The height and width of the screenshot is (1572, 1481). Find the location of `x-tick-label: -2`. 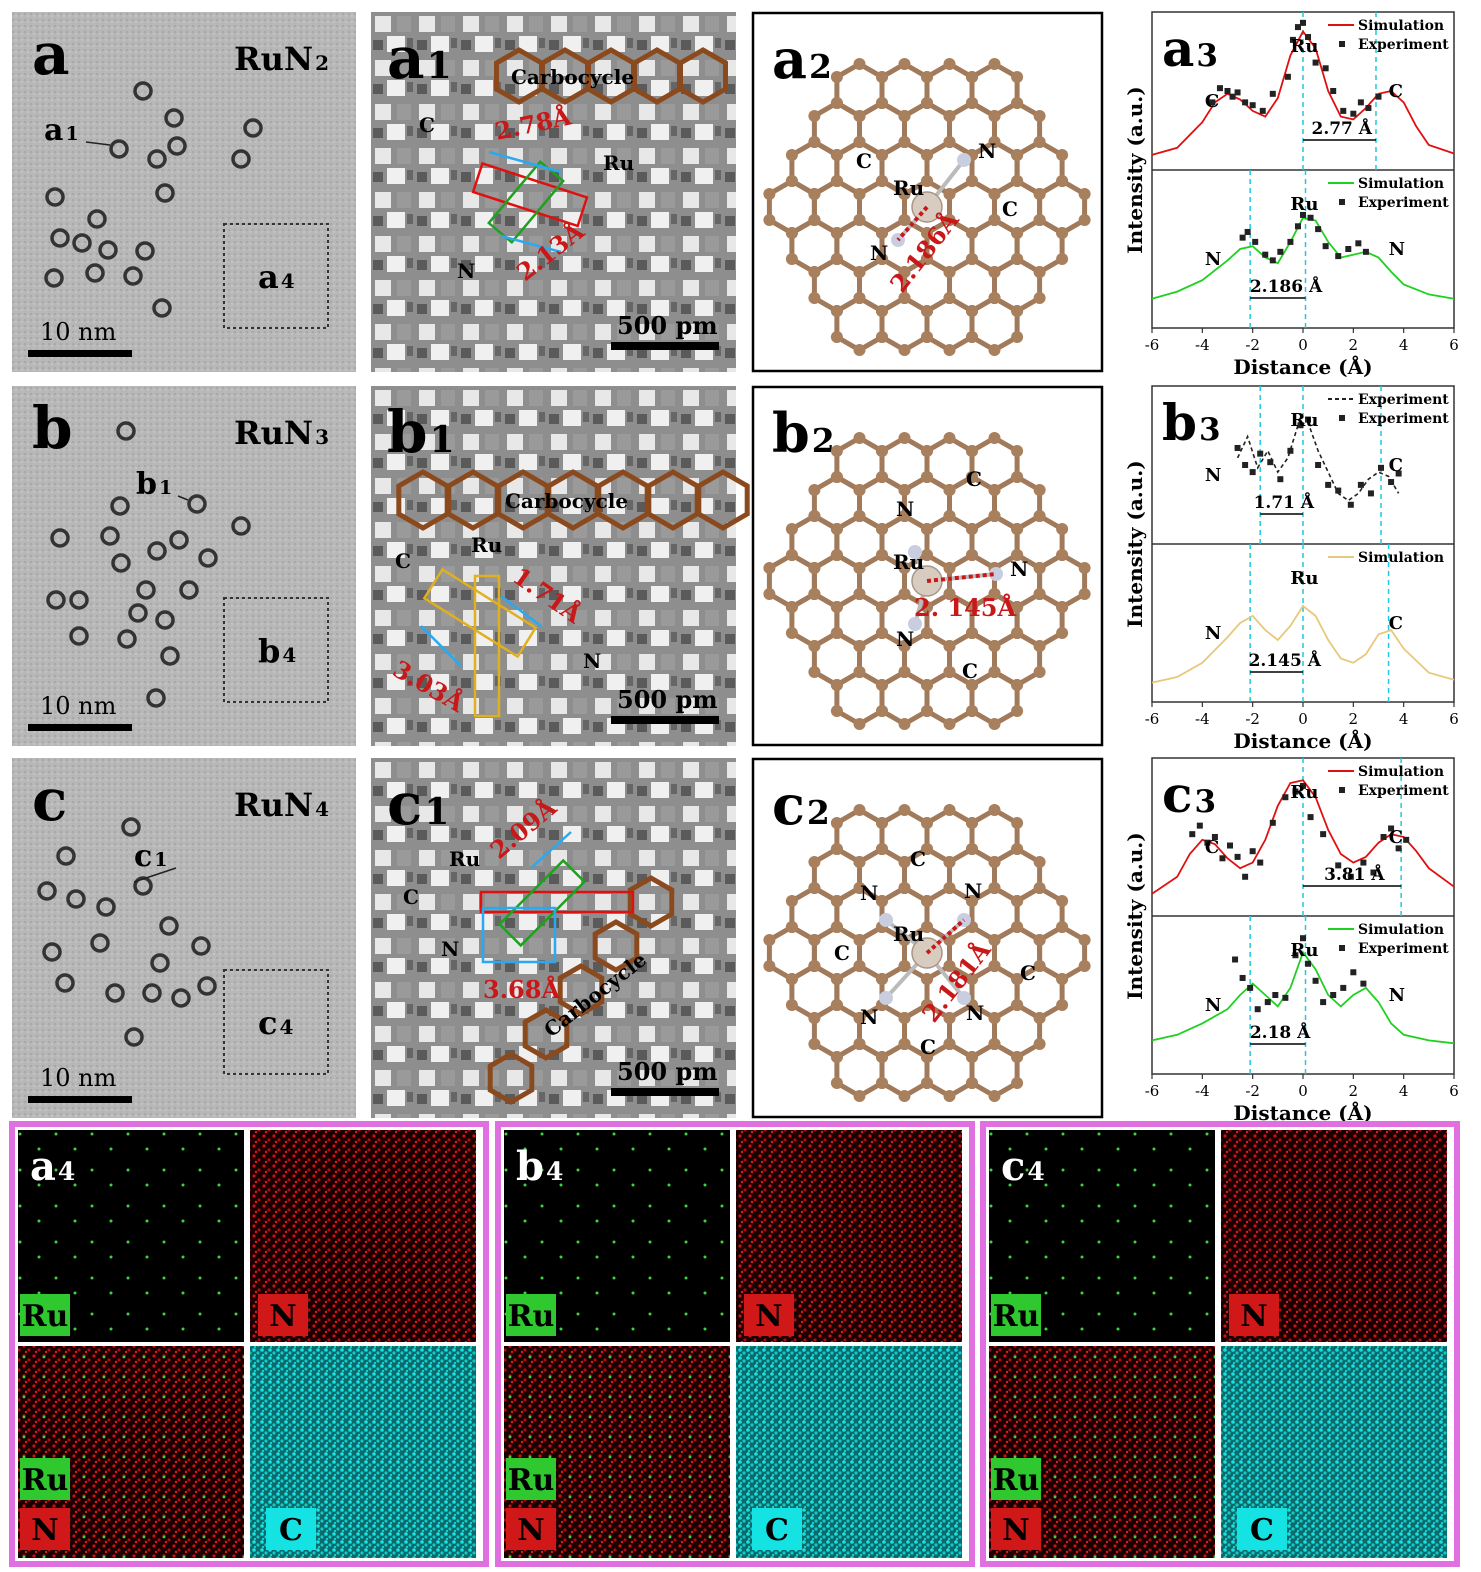

x-tick-label: -2 is located at coordinates (1252, 719).